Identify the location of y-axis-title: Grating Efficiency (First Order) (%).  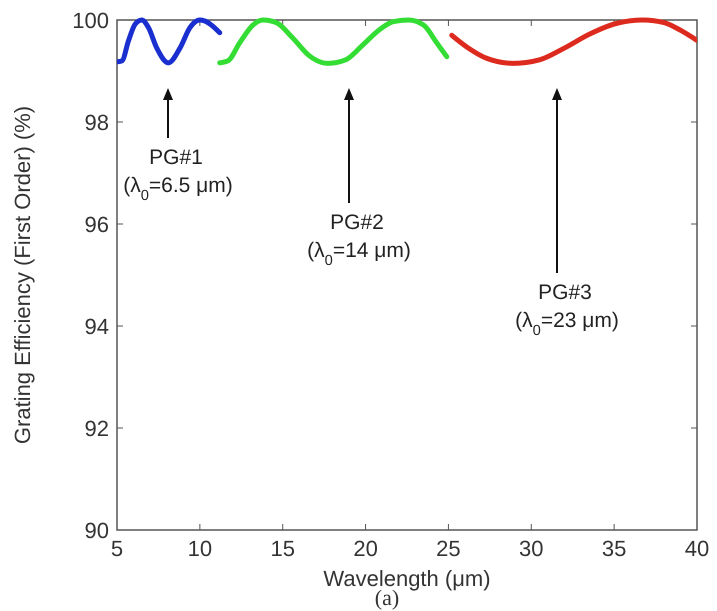
(22, 275).